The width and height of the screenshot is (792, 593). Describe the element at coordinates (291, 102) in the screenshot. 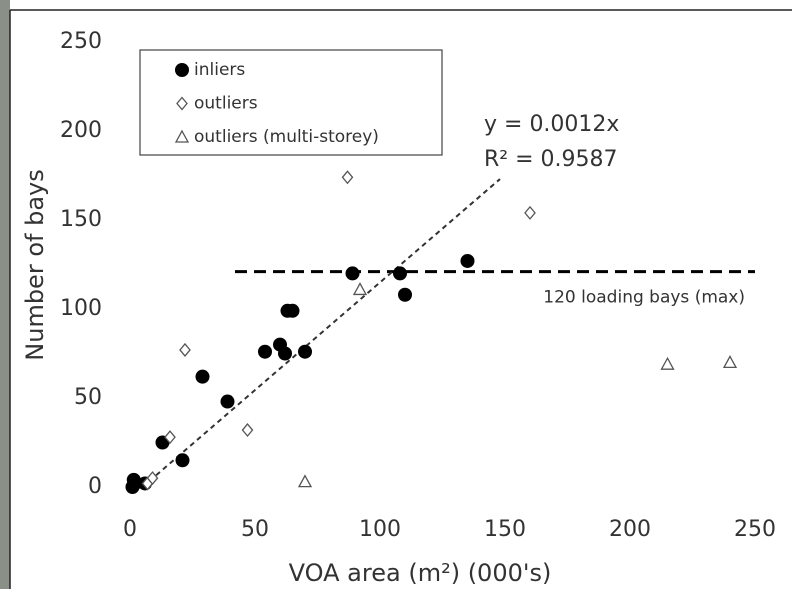

I see `legend-box` at that location.